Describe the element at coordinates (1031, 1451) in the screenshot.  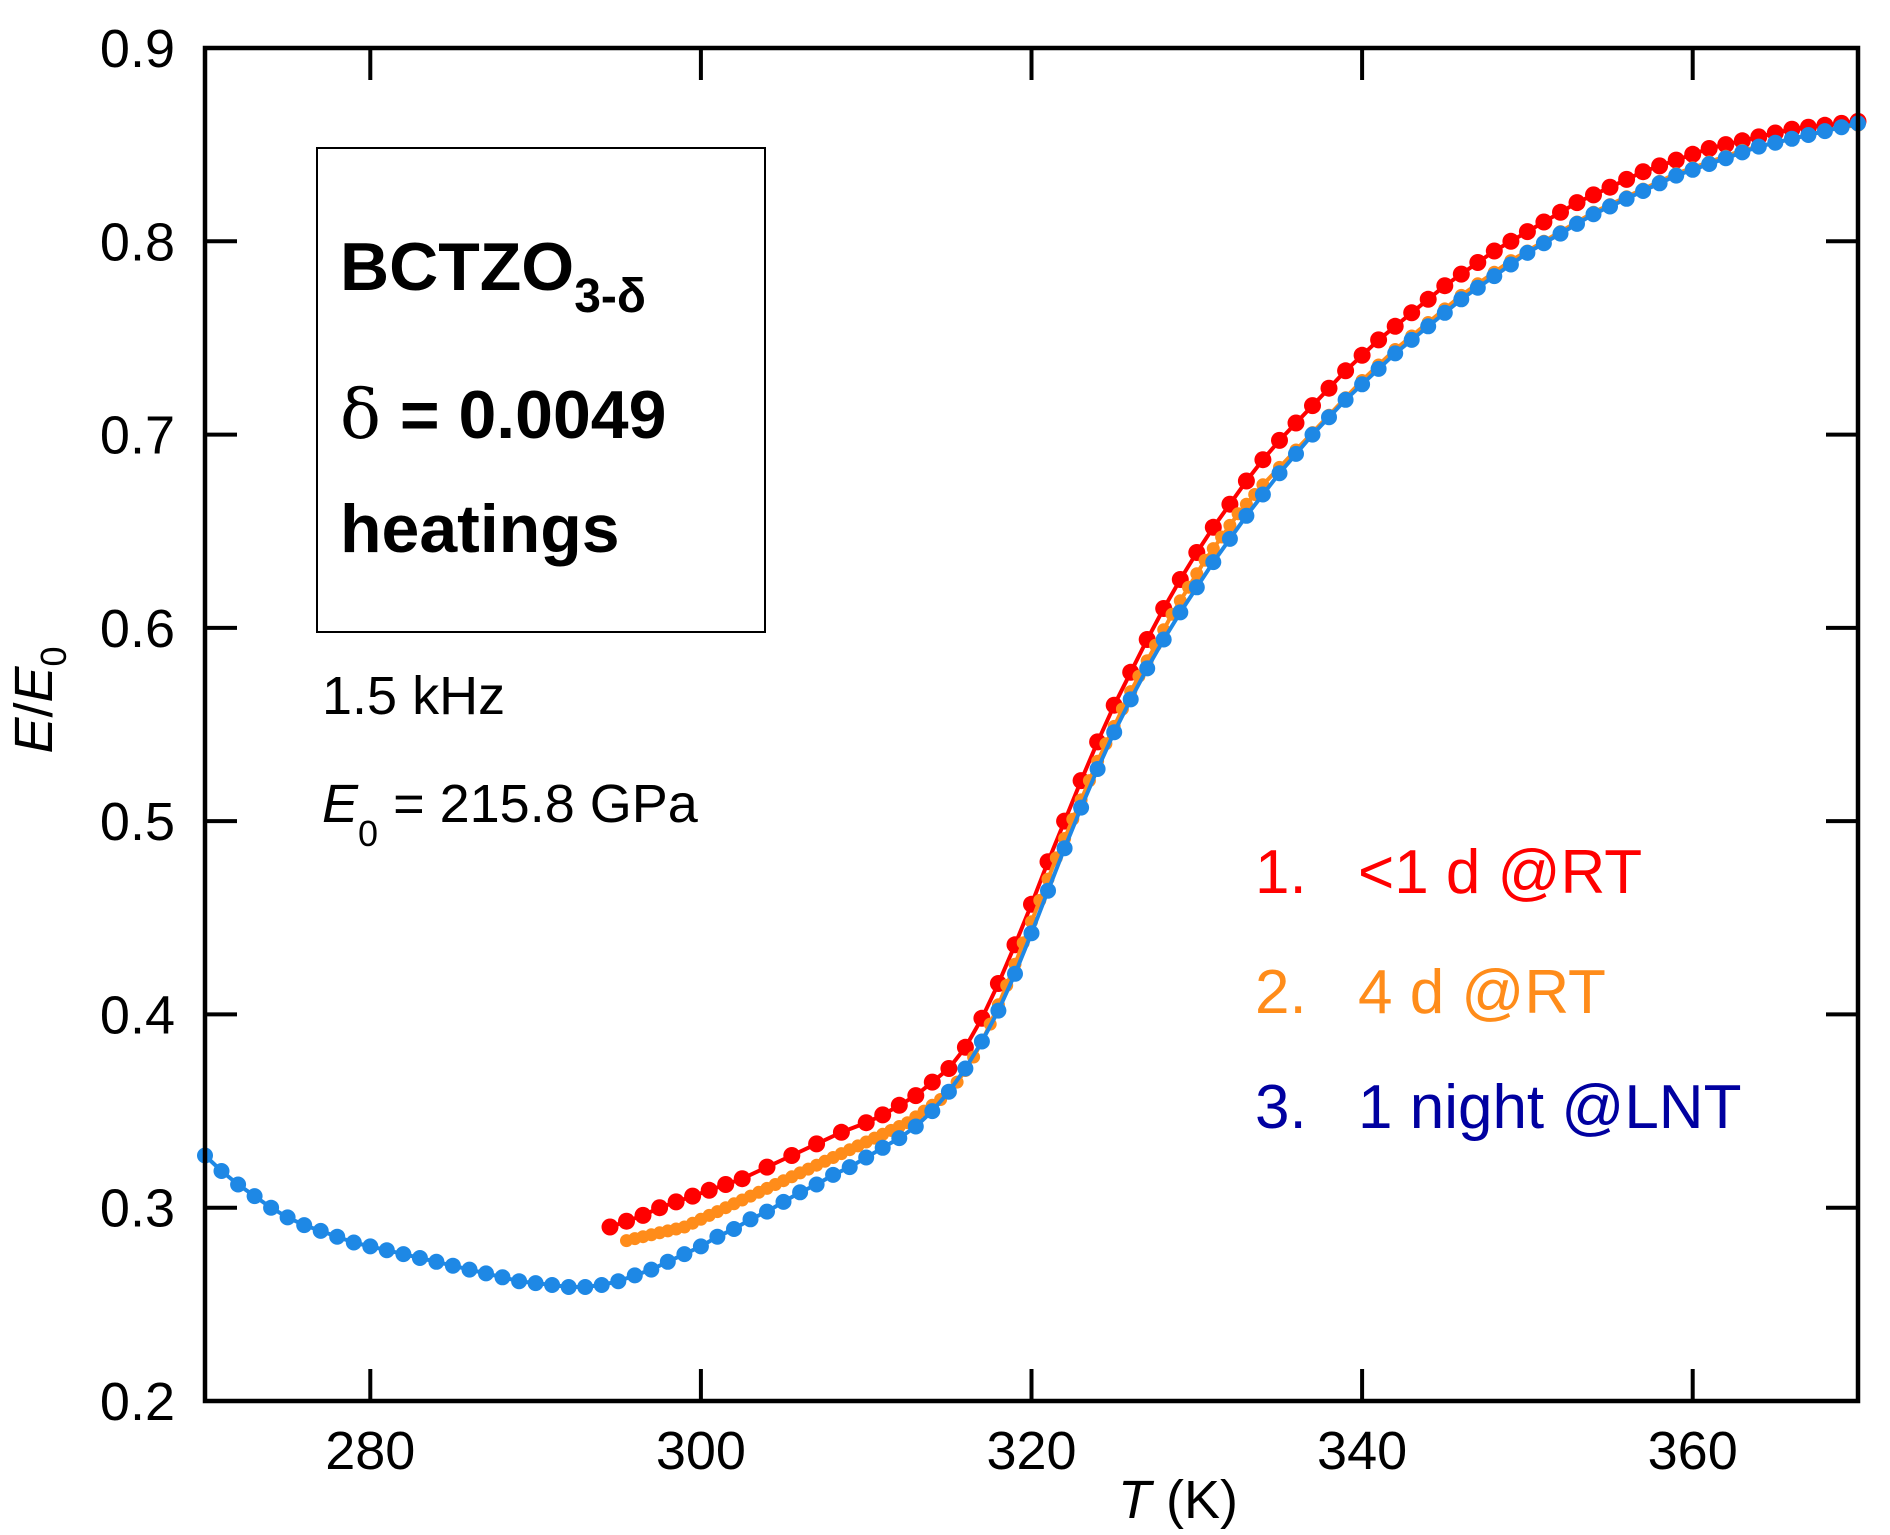
I see `x-tick-label: 320` at that location.